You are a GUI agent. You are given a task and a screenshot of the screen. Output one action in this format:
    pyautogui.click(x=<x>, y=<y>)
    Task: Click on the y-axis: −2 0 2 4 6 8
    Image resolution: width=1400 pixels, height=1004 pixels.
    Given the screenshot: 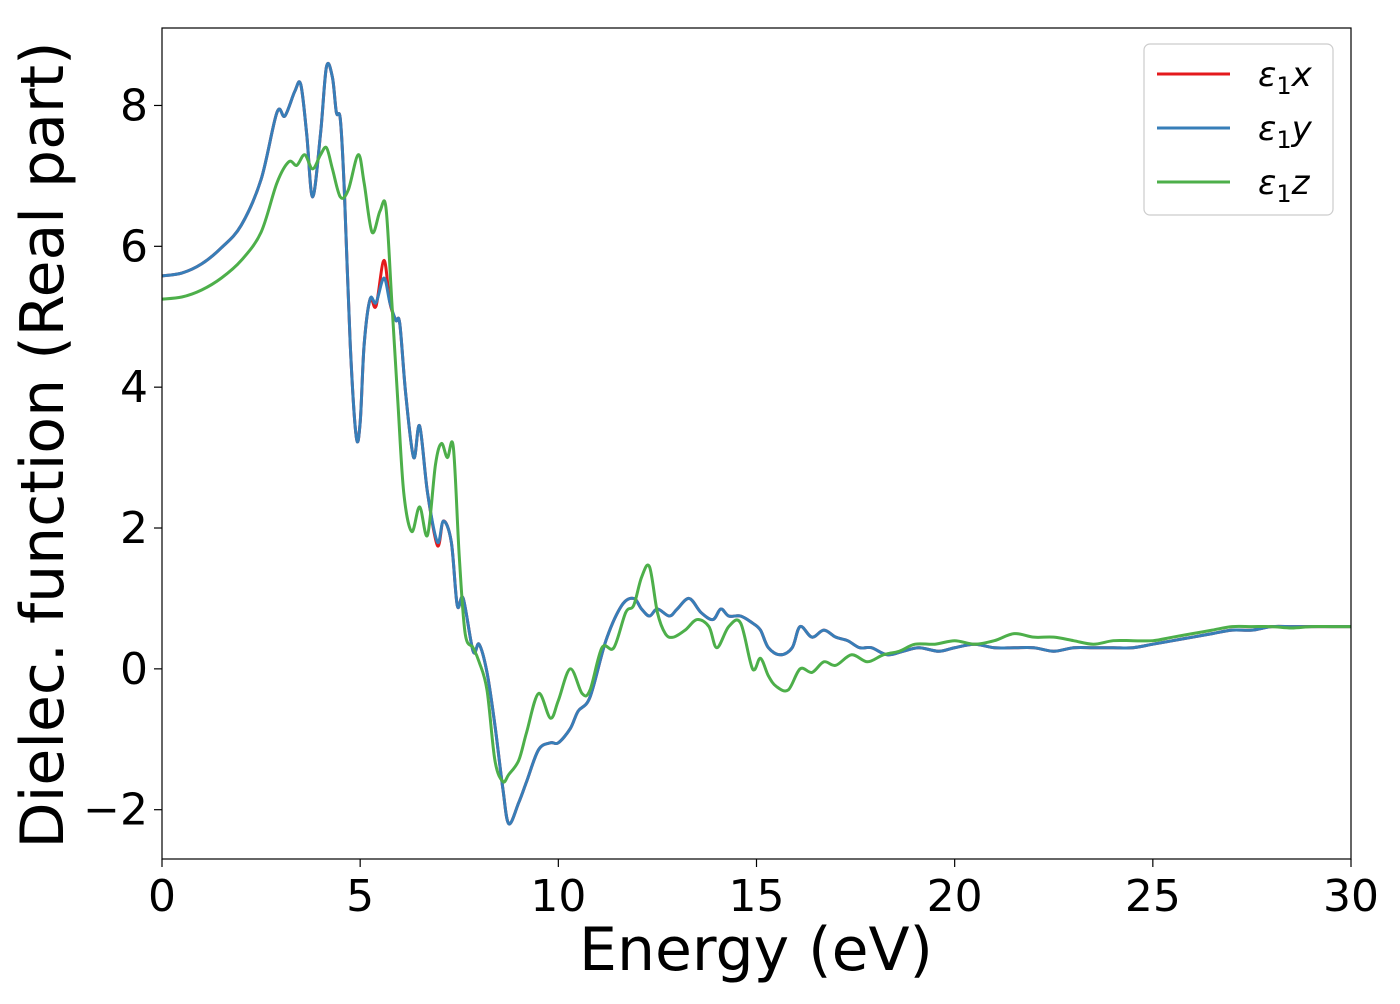 What is the action you would take?
    pyautogui.click(x=122, y=458)
    